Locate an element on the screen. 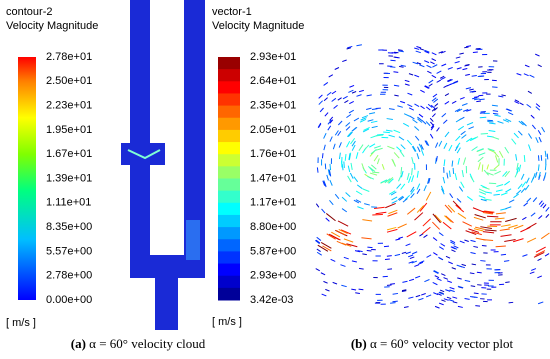  caption-label: (a) is located at coordinates (78, 343).